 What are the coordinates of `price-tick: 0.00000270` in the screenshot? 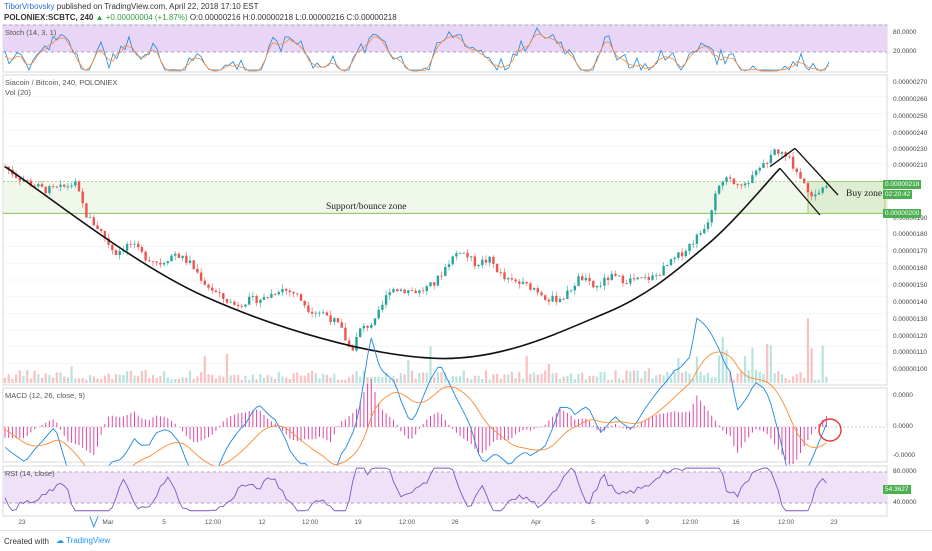 It's located at (910, 82).